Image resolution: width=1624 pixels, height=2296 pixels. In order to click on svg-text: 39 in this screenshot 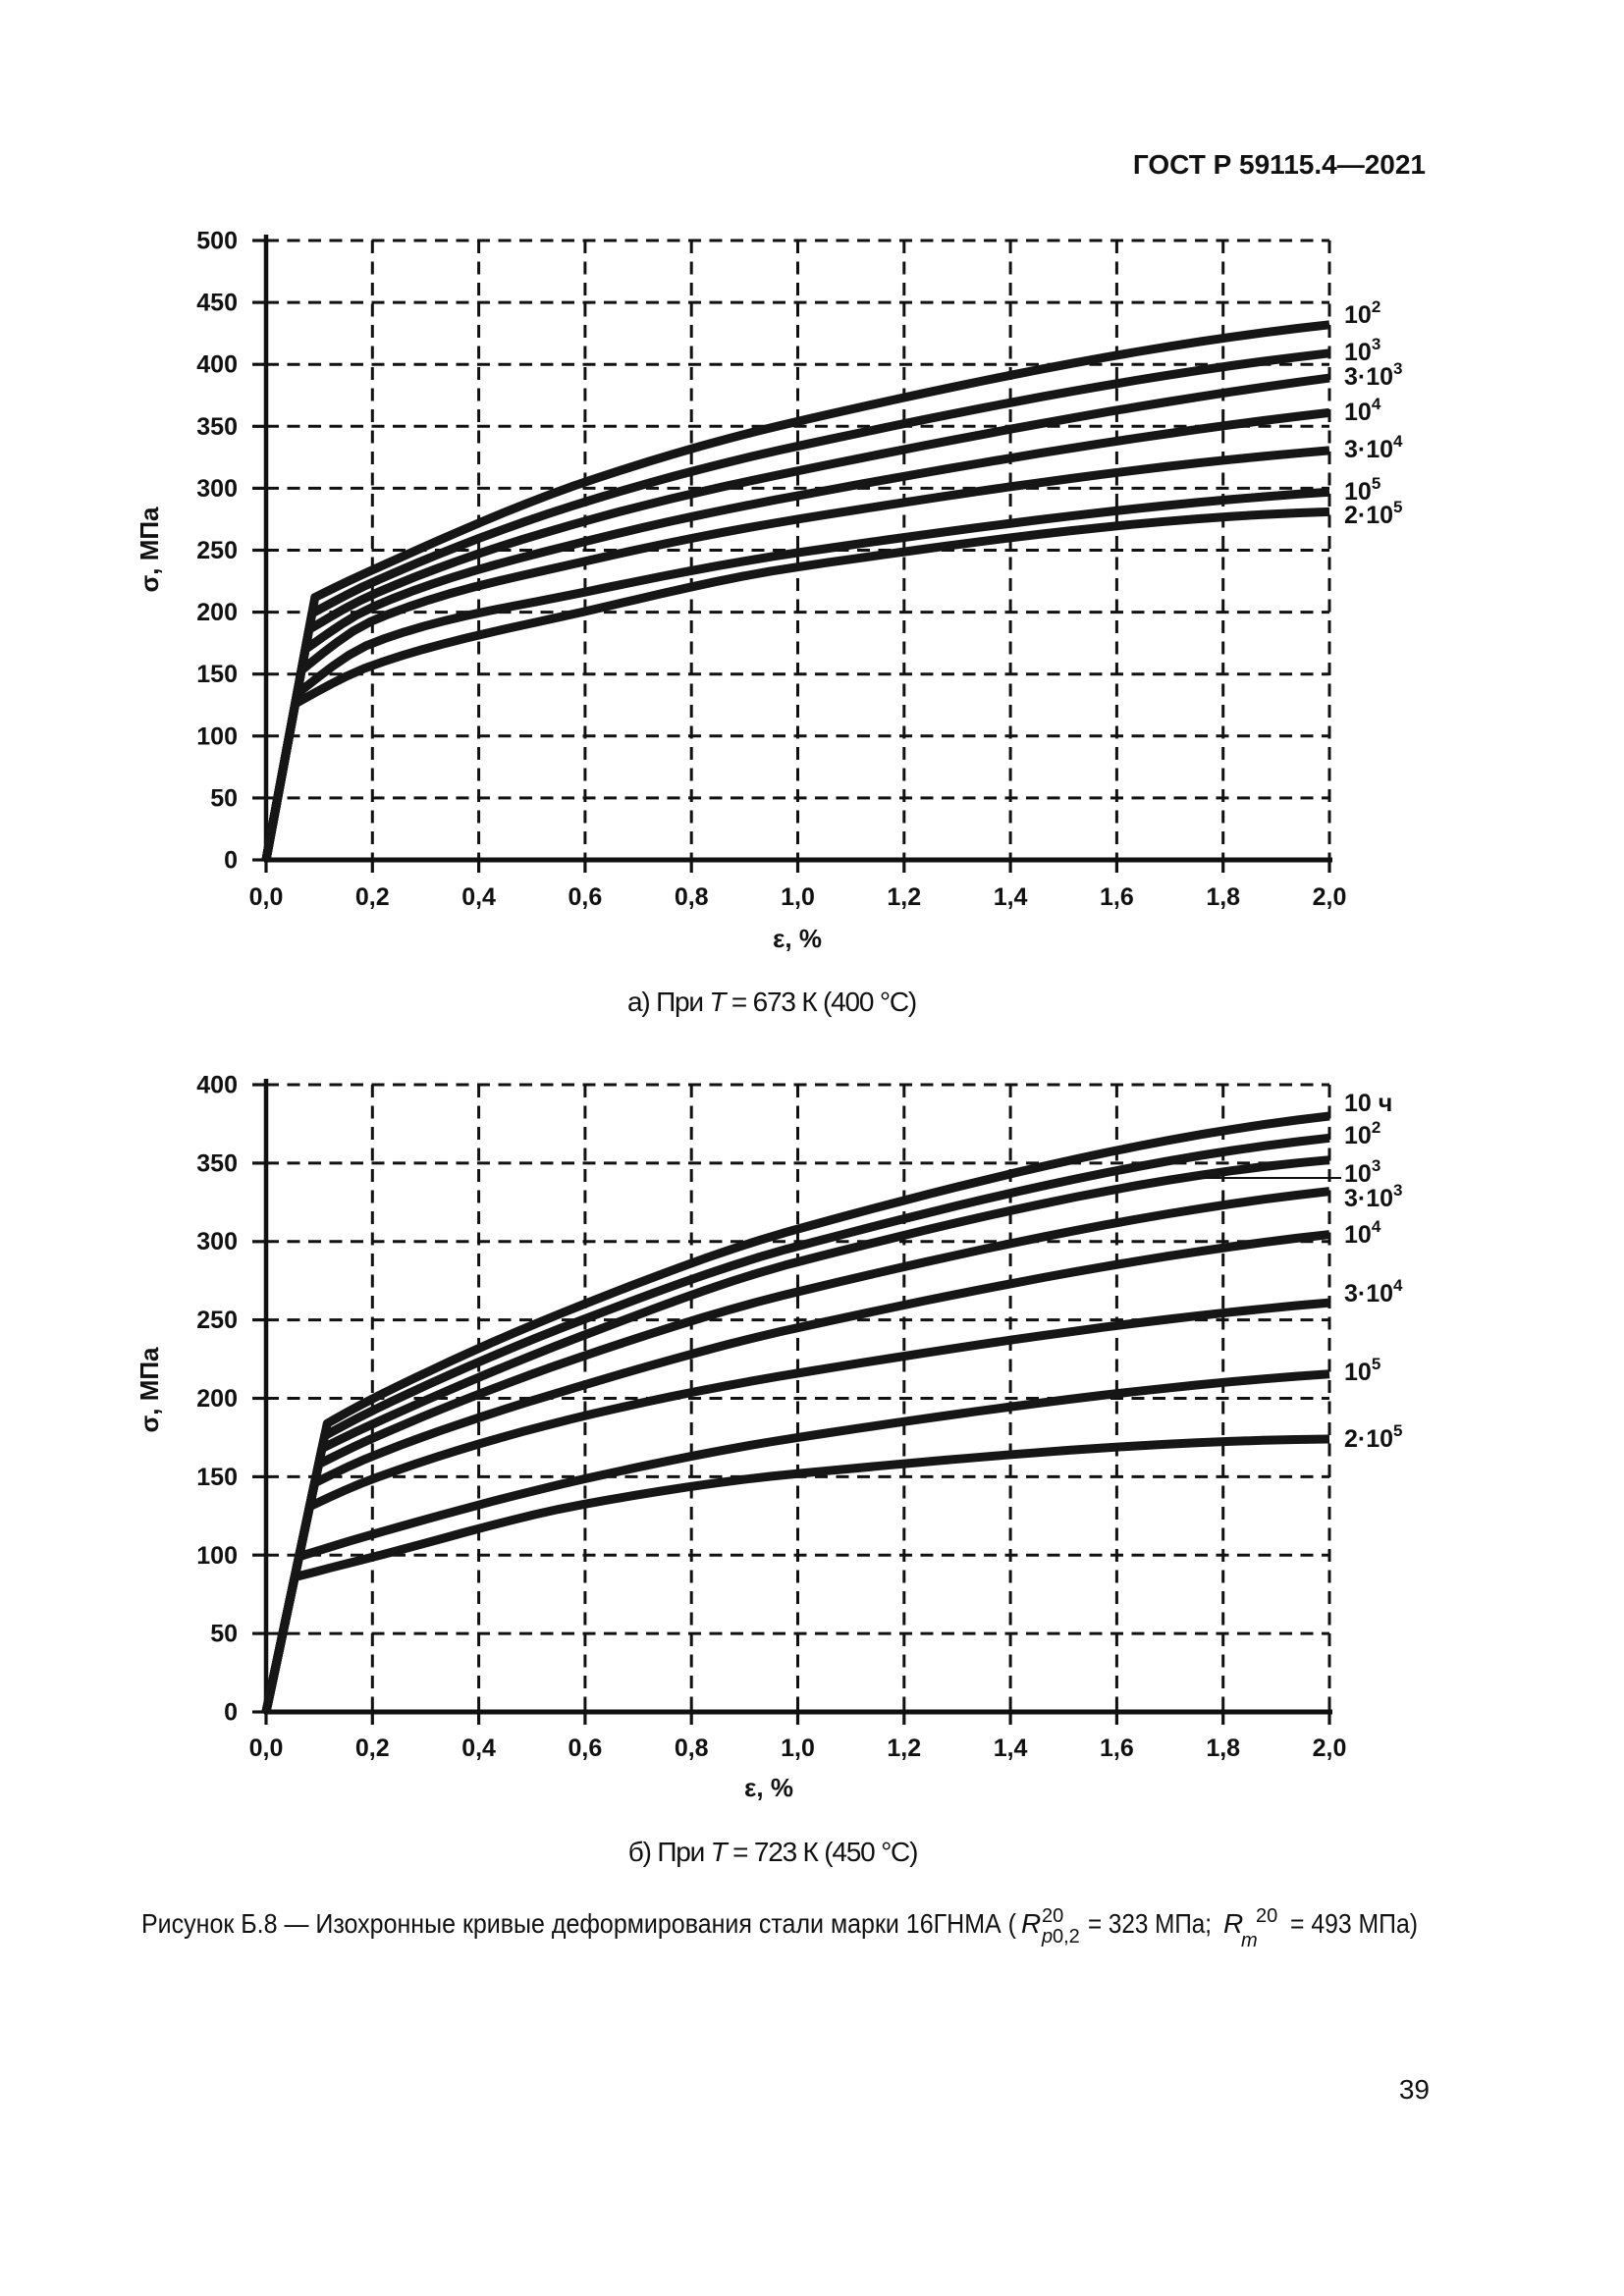, I will do `click(1414, 2089)`.